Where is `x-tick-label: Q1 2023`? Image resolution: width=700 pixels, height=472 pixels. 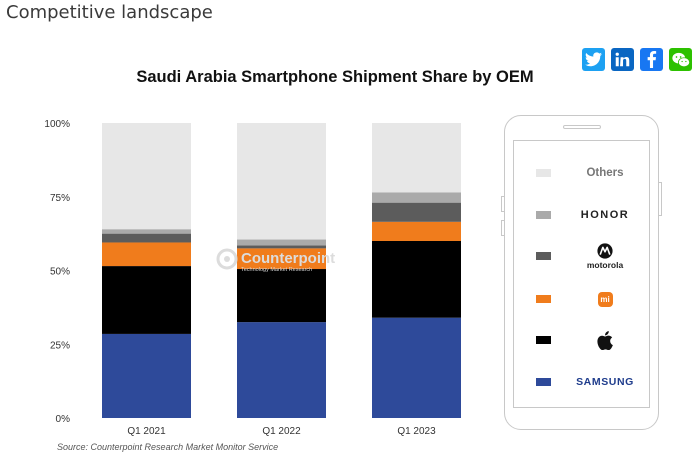
x-tick-label: Q1 2023 is located at coordinates (416, 431).